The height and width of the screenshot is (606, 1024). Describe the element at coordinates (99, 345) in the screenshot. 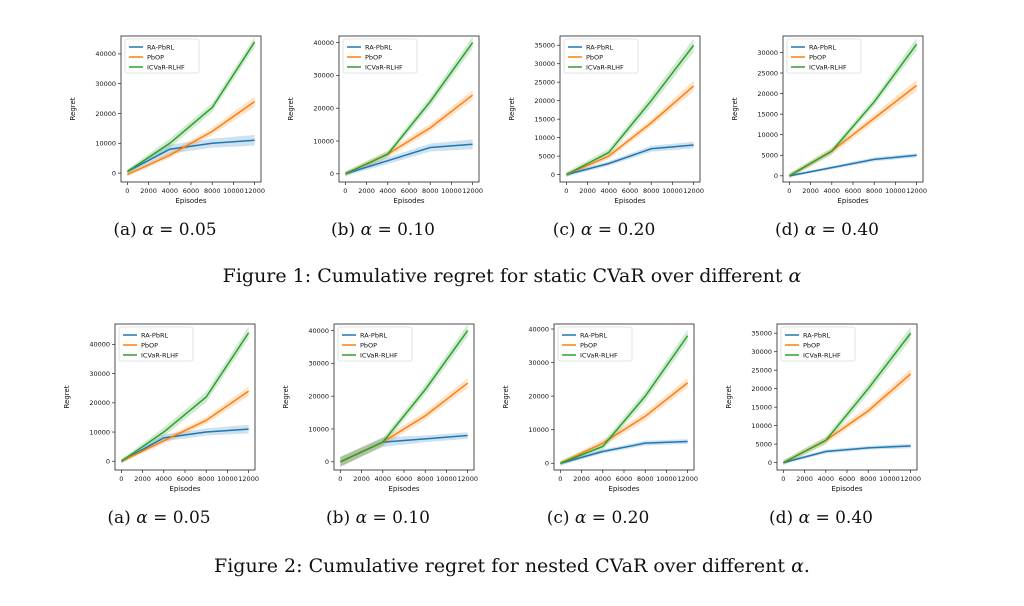

I see `y-tick-label: 40000` at that location.